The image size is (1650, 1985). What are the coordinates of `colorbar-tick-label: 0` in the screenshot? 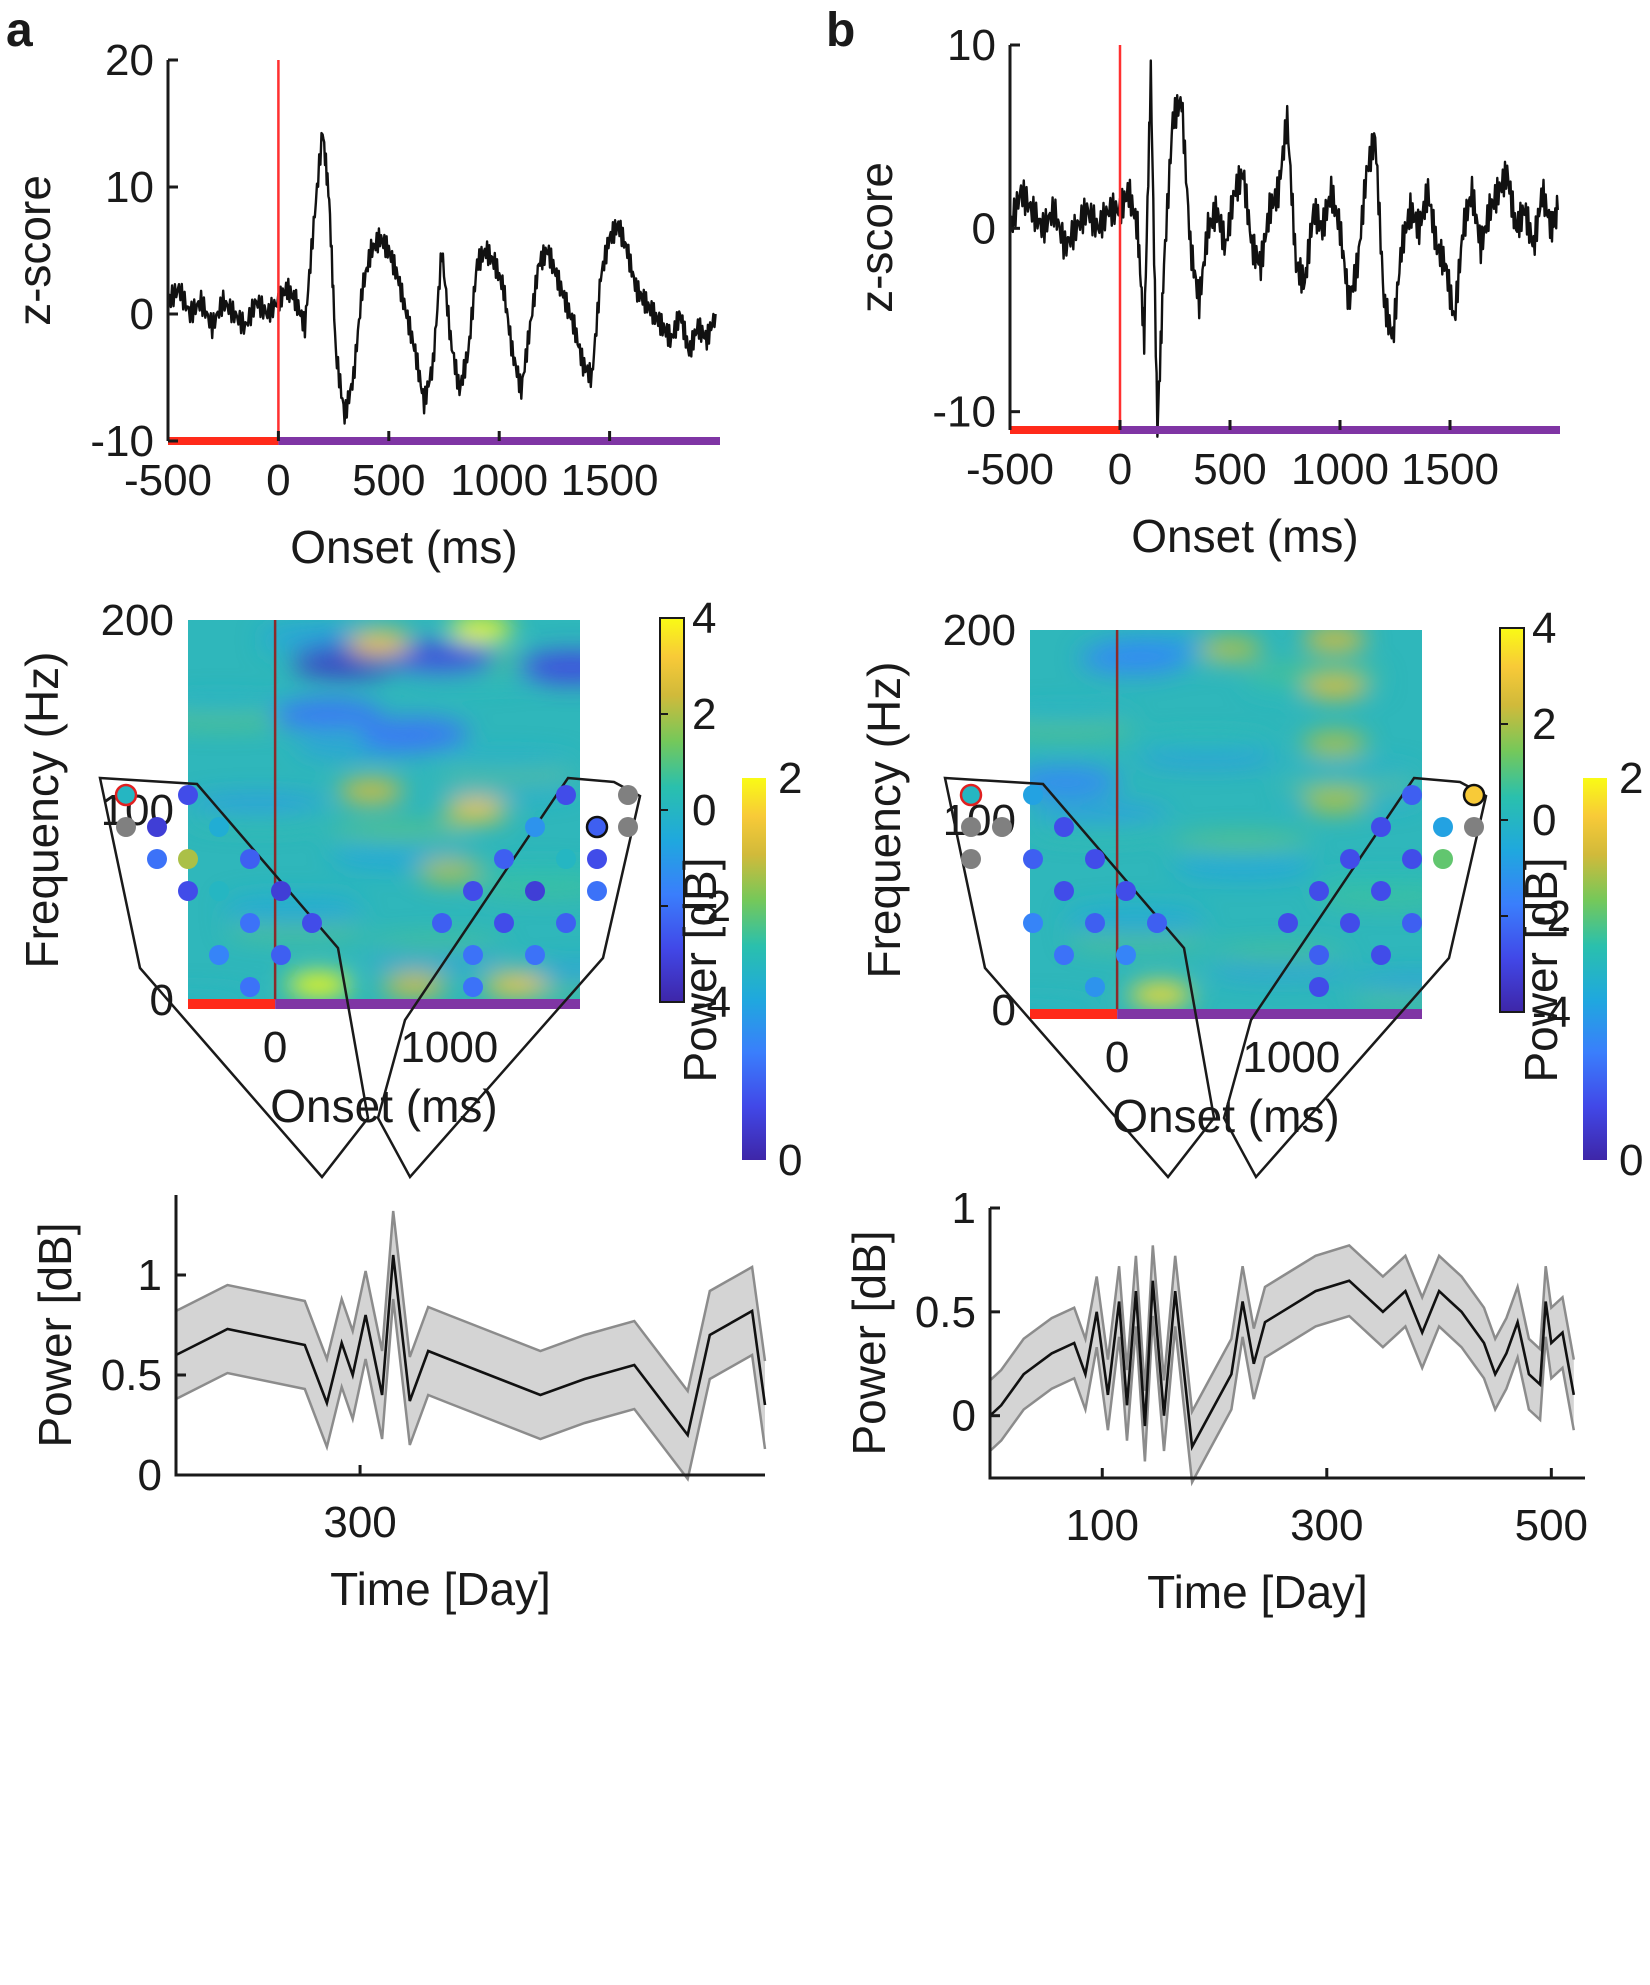 It's located at (704, 810).